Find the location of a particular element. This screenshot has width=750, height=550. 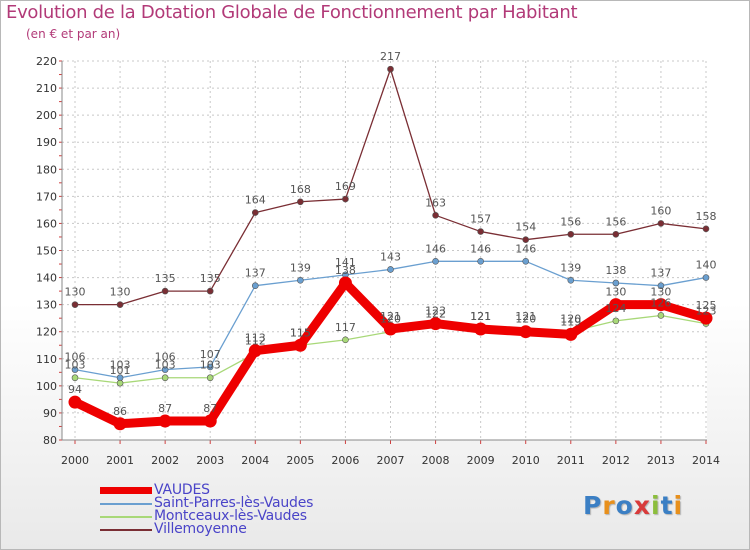

y-tick-label: 190 is located at coordinates (46, 142).